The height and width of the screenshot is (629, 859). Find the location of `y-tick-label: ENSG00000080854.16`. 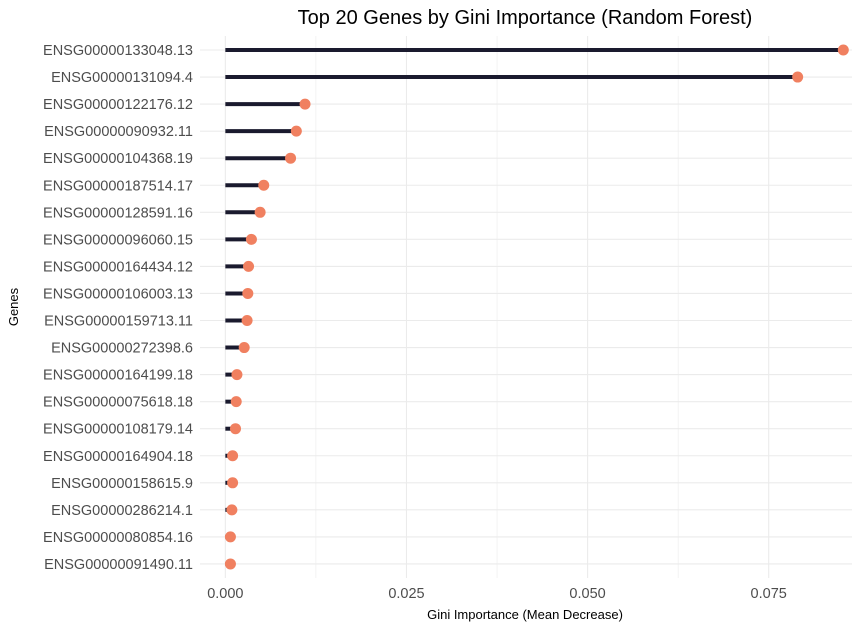

y-tick-label: ENSG00000080854.16 is located at coordinates (118, 538).